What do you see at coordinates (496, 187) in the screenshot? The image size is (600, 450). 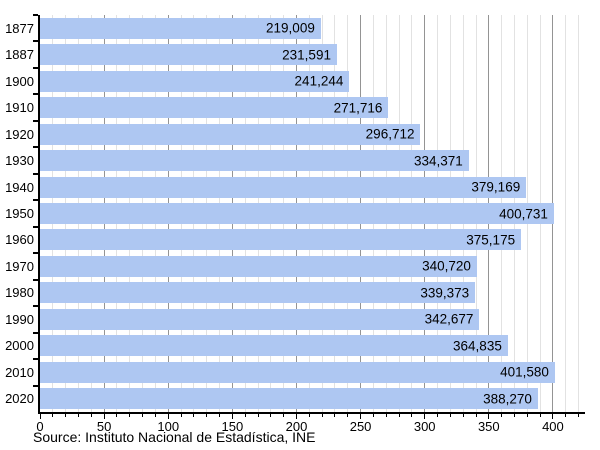 I see `bar-value-label: 379,169` at bounding box center [496, 187].